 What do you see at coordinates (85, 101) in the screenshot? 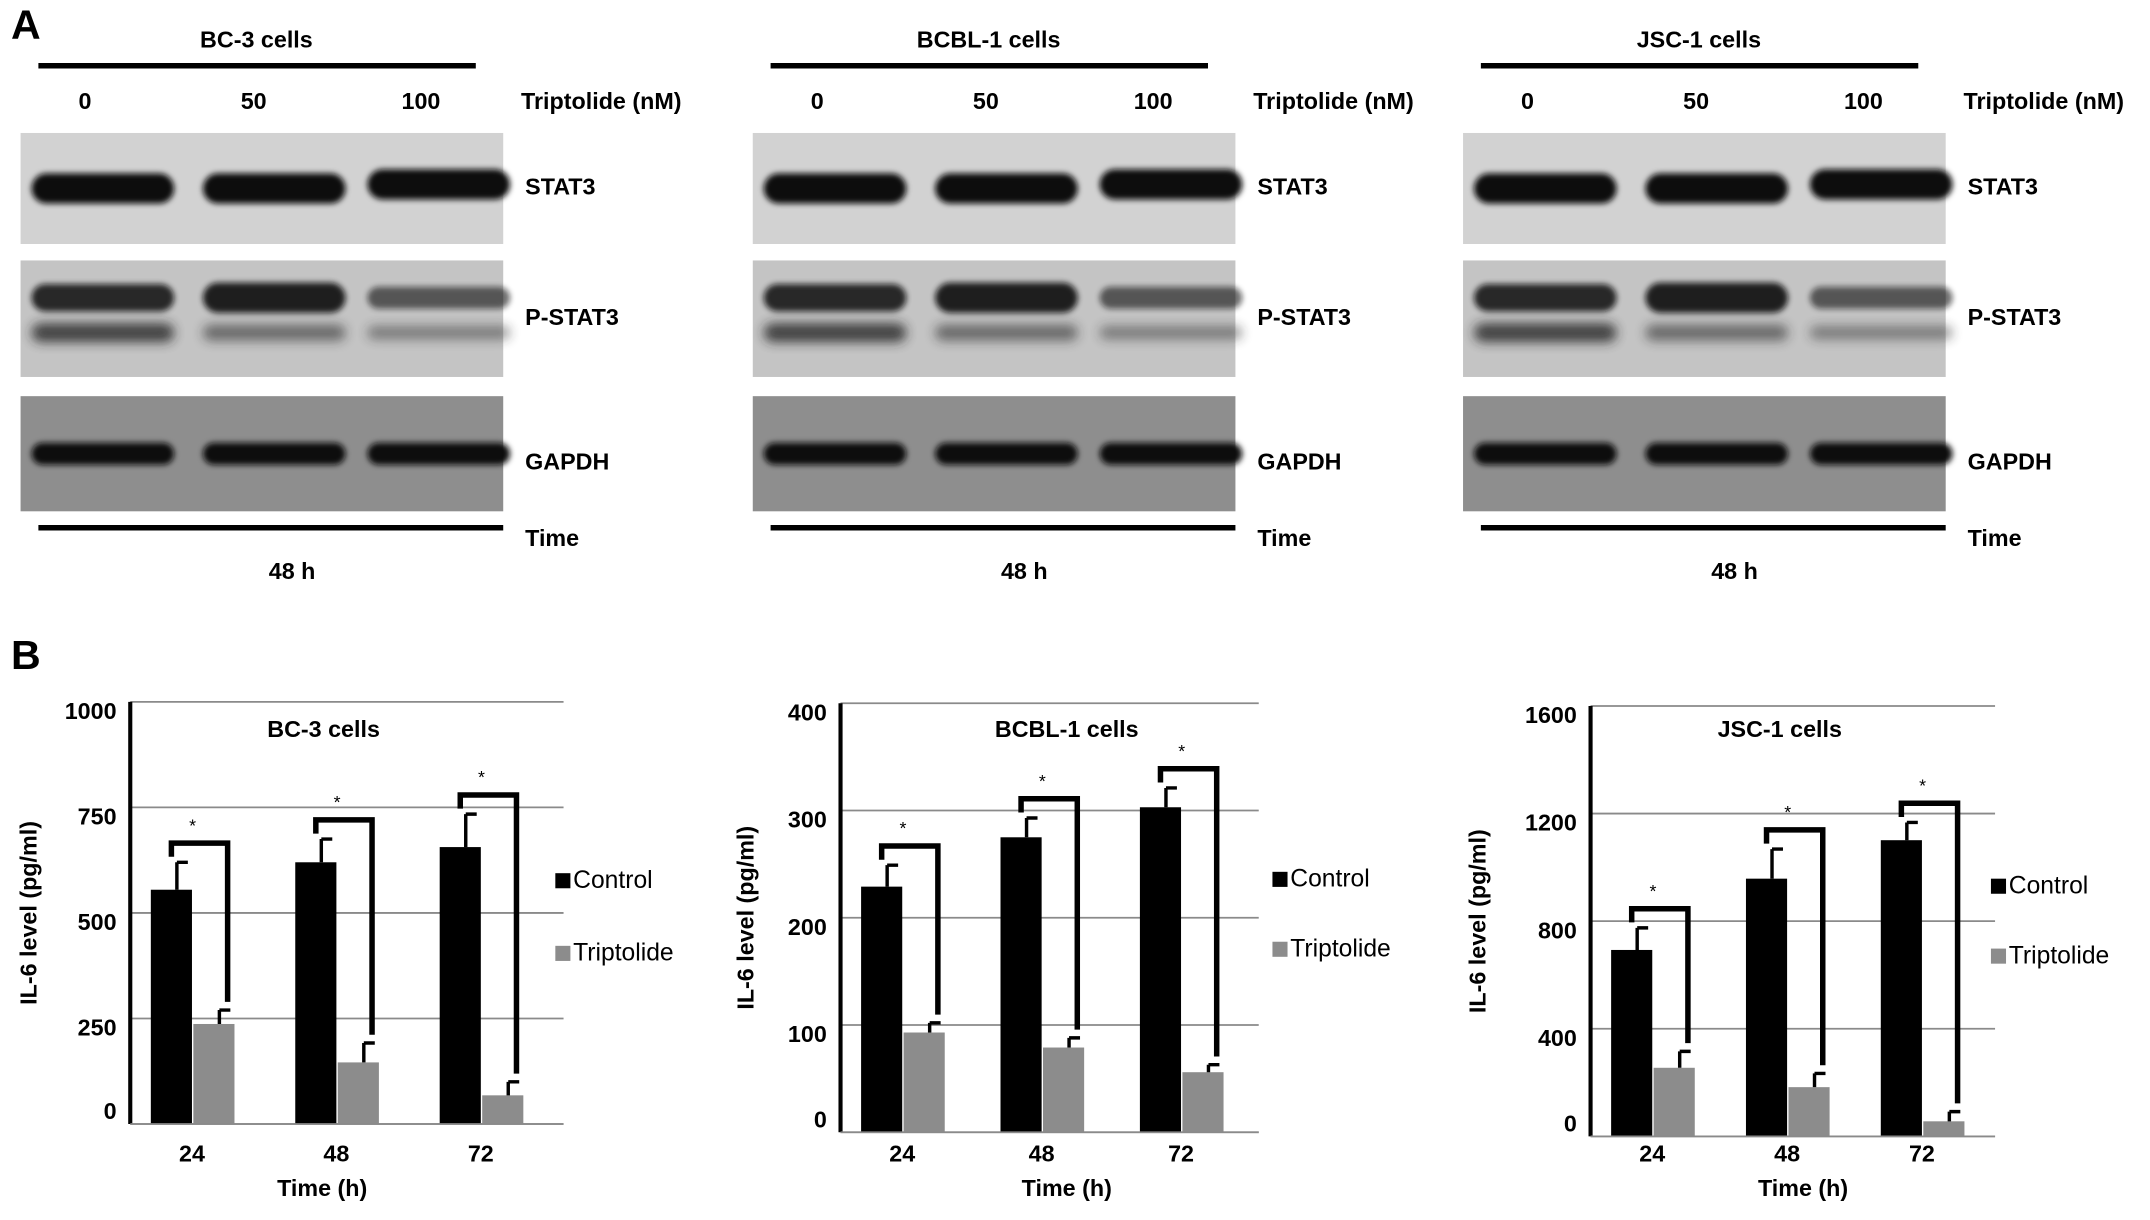
I see `dose-label: 0` at bounding box center [85, 101].